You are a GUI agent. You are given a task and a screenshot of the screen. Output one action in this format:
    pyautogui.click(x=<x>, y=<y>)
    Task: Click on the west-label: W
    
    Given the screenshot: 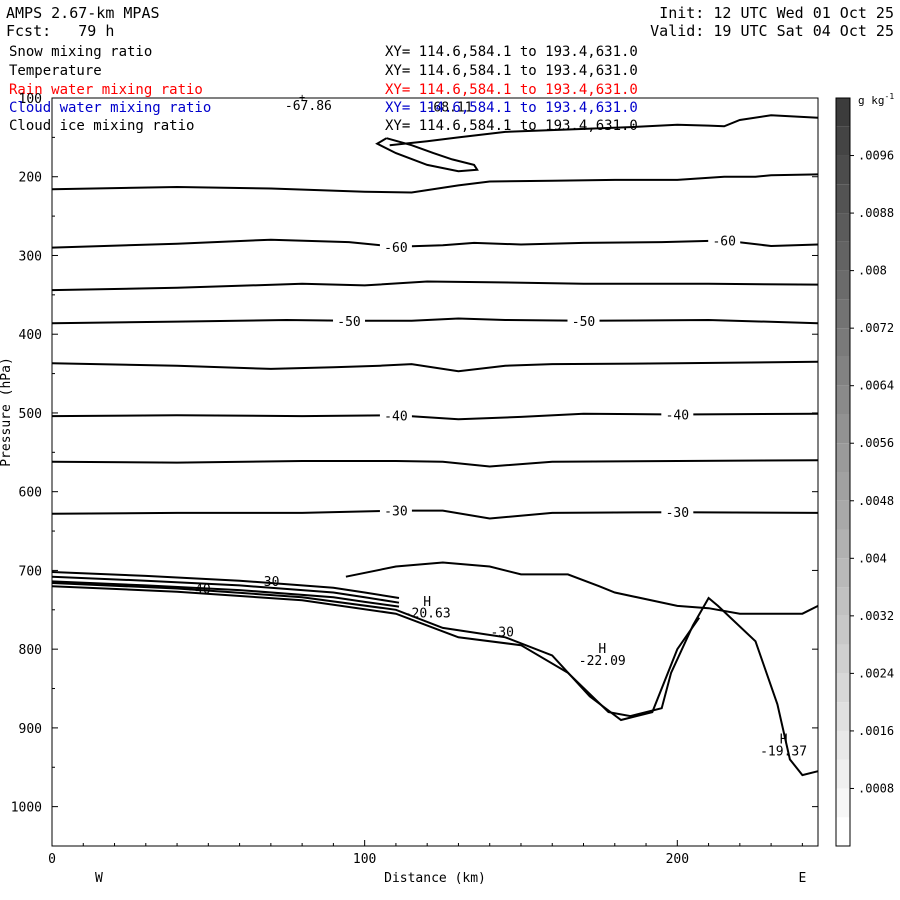 What is the action you would take?
    pyautogui.click(x=99, y=878)
    